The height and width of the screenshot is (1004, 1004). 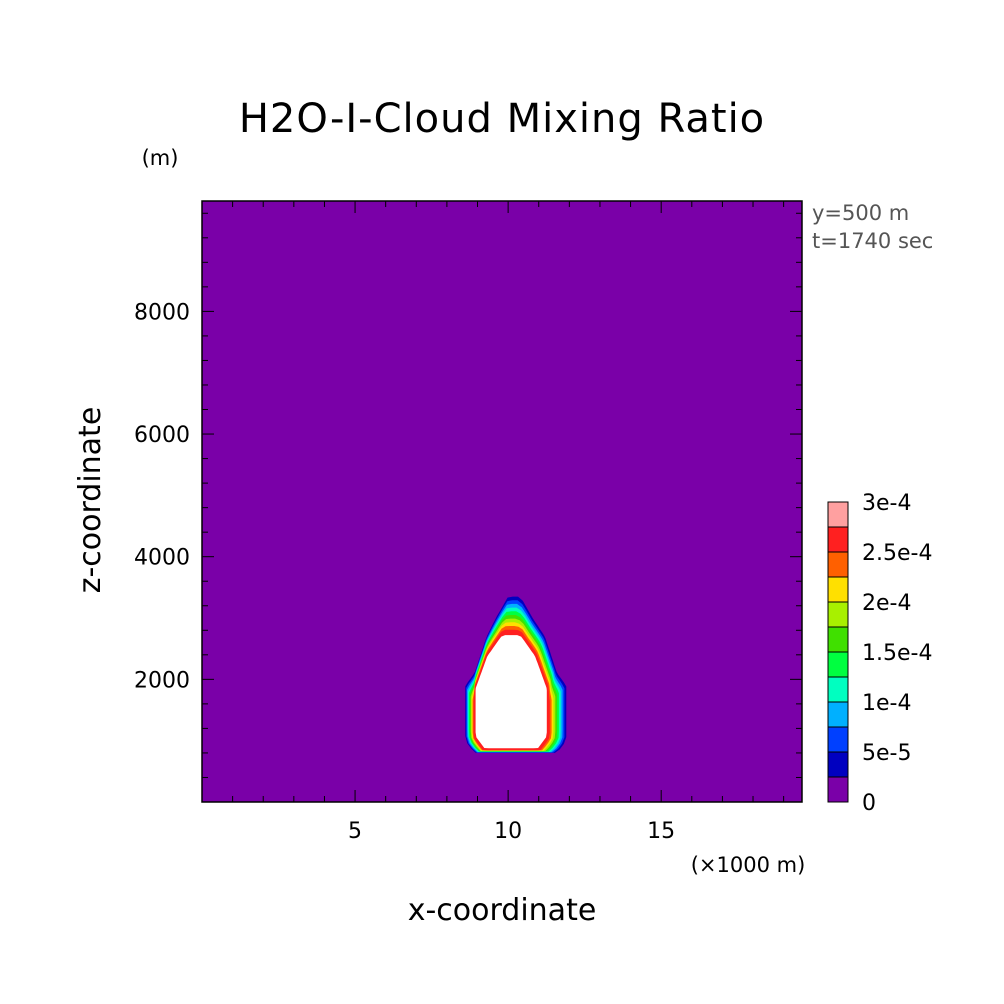 I want to click on annotation-t: t=1740 sec, so click(x=872, y=241).